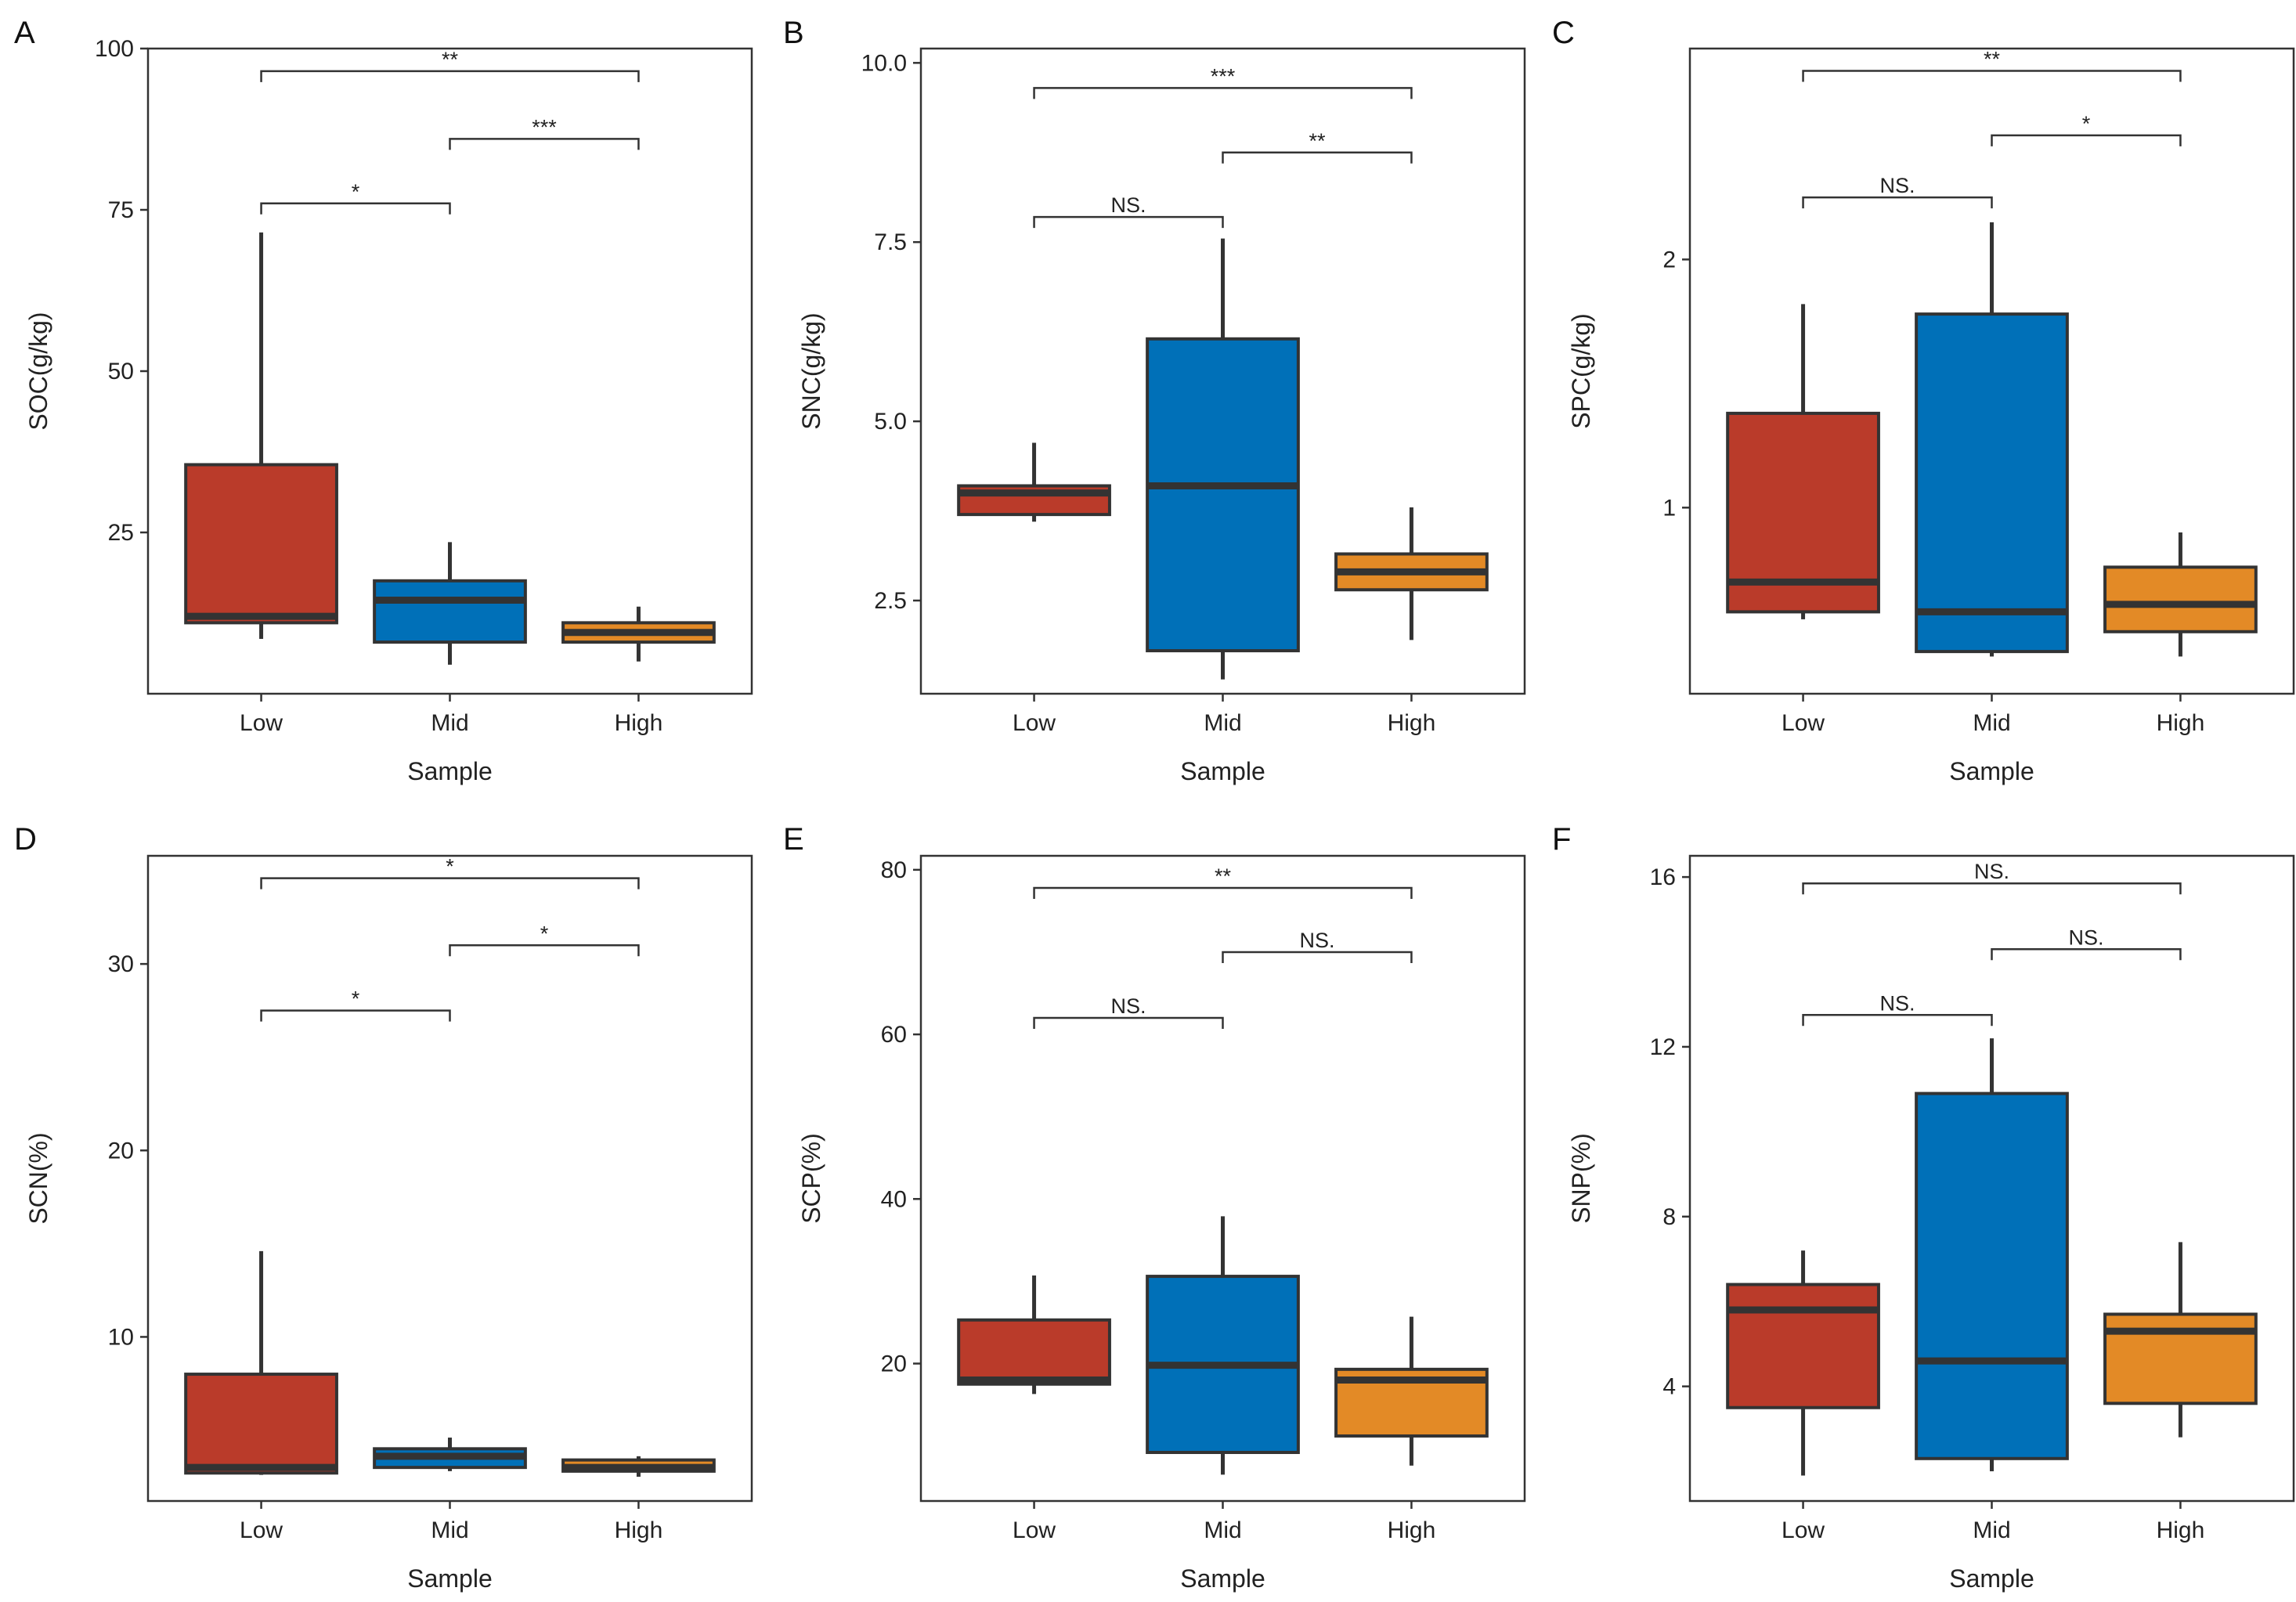 The height and width of the screenshot is (1602, 2296). What do you see at coordinates (121, 533) in the screenshot?
I see `y-tick-label: 25` at bounding box center [121, 533].